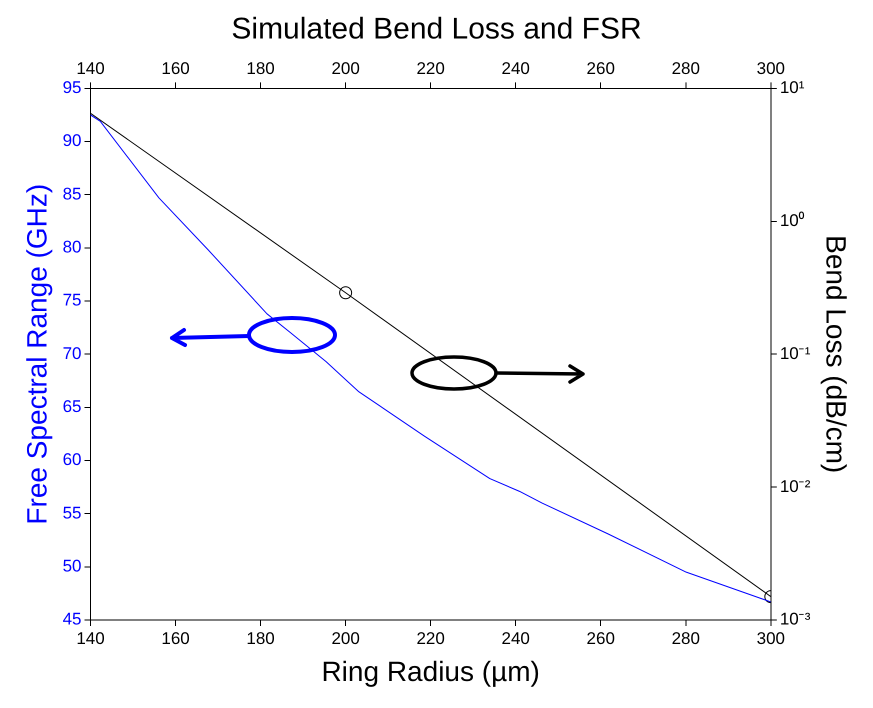 The image size is (873, 708). Describe the element at coordinates (72, 88) in the screenshot. I see `y-tick-label: 95` at that location.